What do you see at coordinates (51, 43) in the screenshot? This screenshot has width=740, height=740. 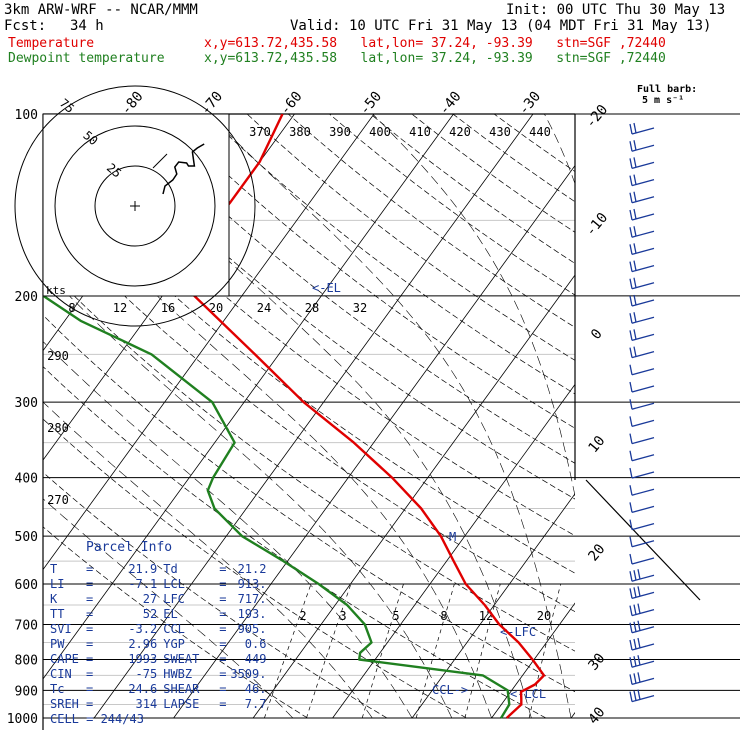 I see `temperature-legend: Temperature` at bounding box center [51, 43].